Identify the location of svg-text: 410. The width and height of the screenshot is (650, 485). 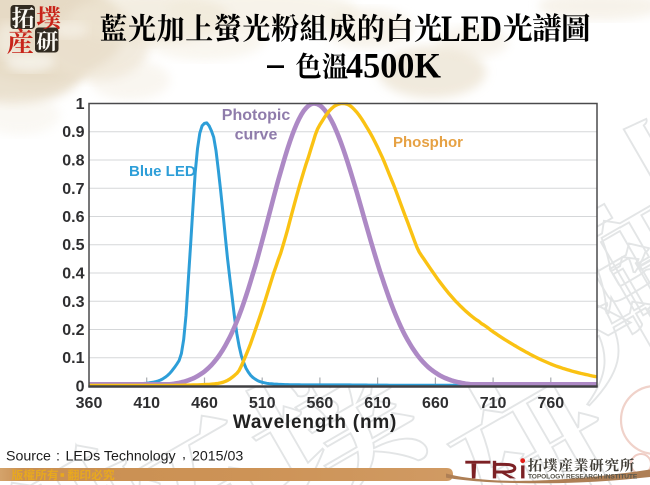
(146, 403).